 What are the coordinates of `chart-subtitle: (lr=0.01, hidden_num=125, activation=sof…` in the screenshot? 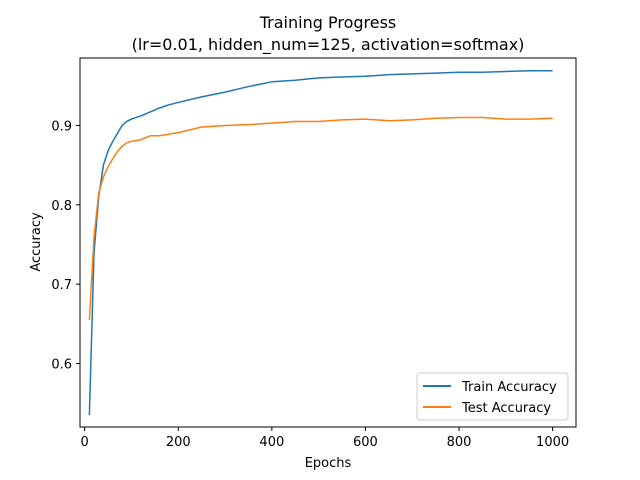 It's located at (328, 45).